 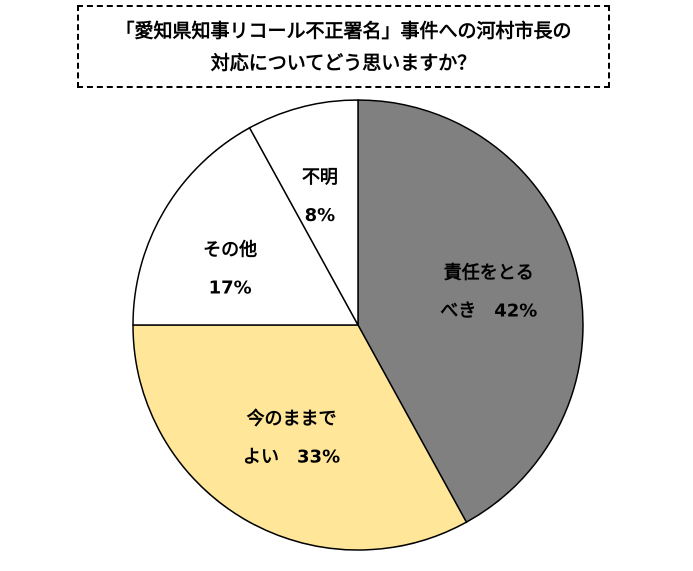 I want to click on slice-sekinin-label-1: べき 42%, so click(x=488, y=310).